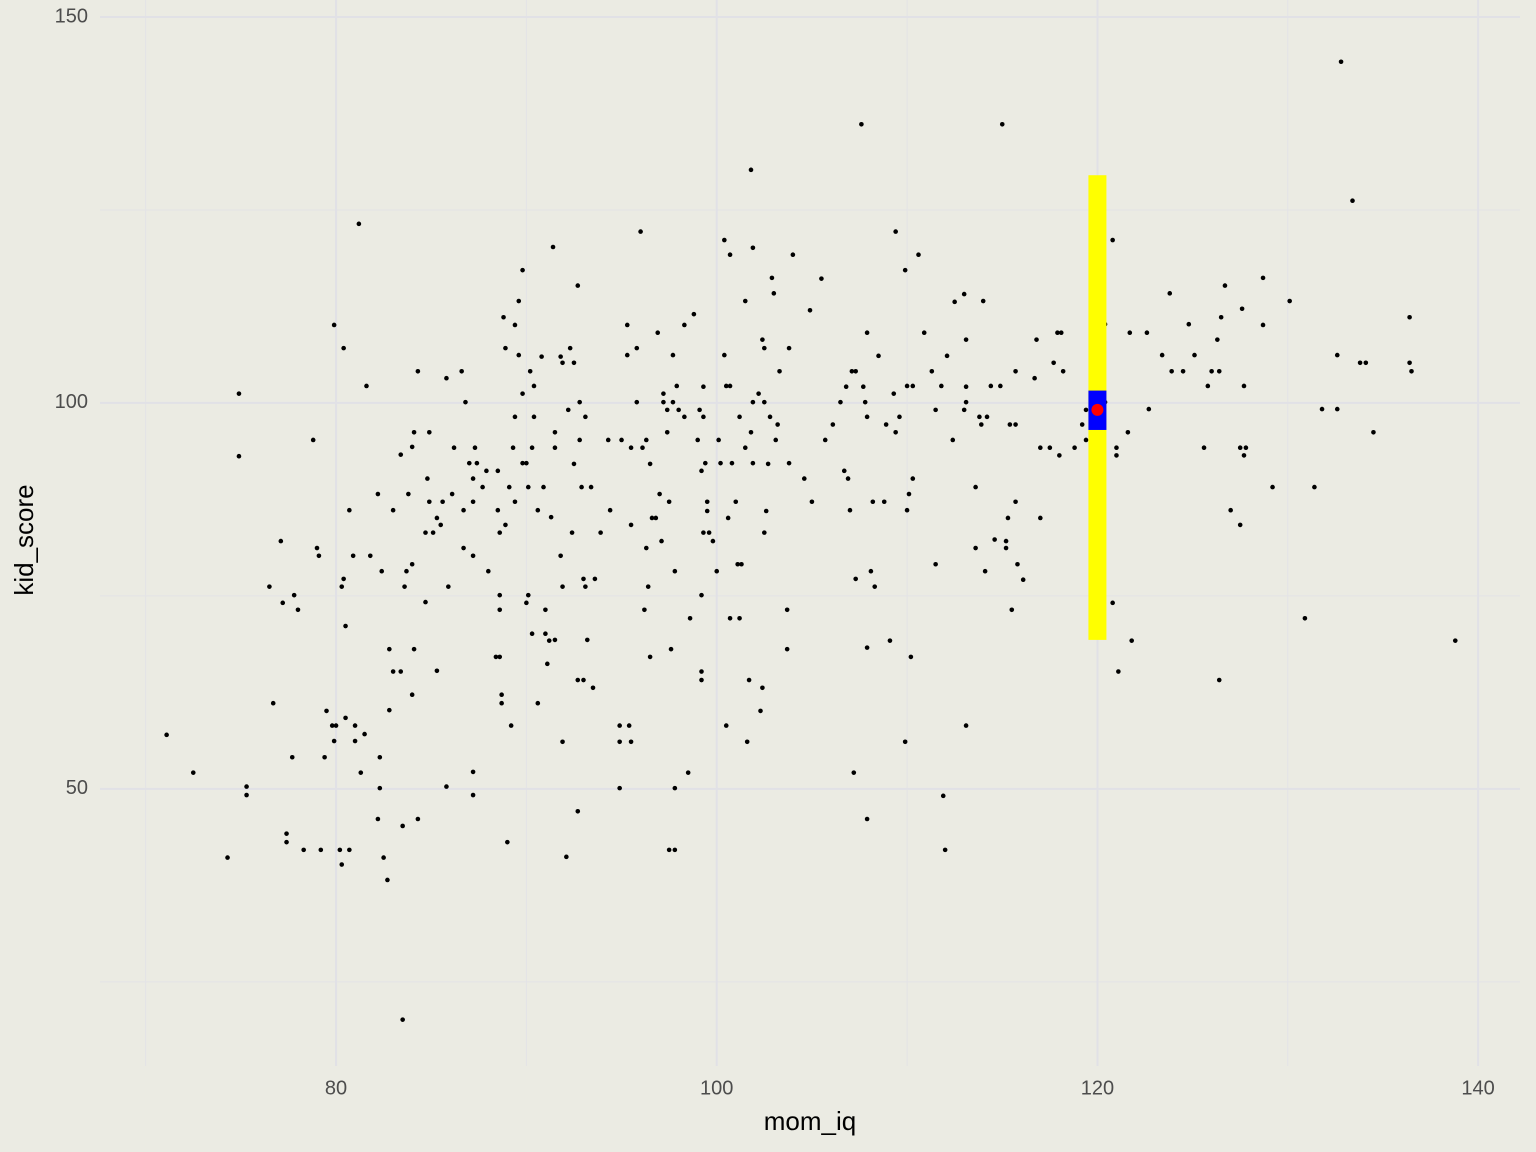 This screenshot has height=1152, width=1536. Describe the element at coordinates (810, 1121) in the screenshot. I see `x-axis-title: mom_iq` at that location.